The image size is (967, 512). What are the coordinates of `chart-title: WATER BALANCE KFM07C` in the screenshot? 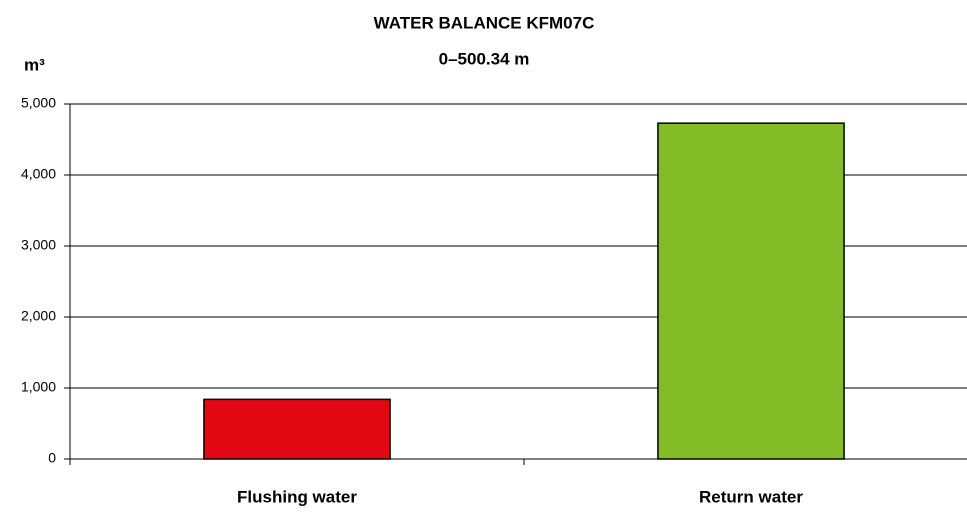 It's located at (484, 22).